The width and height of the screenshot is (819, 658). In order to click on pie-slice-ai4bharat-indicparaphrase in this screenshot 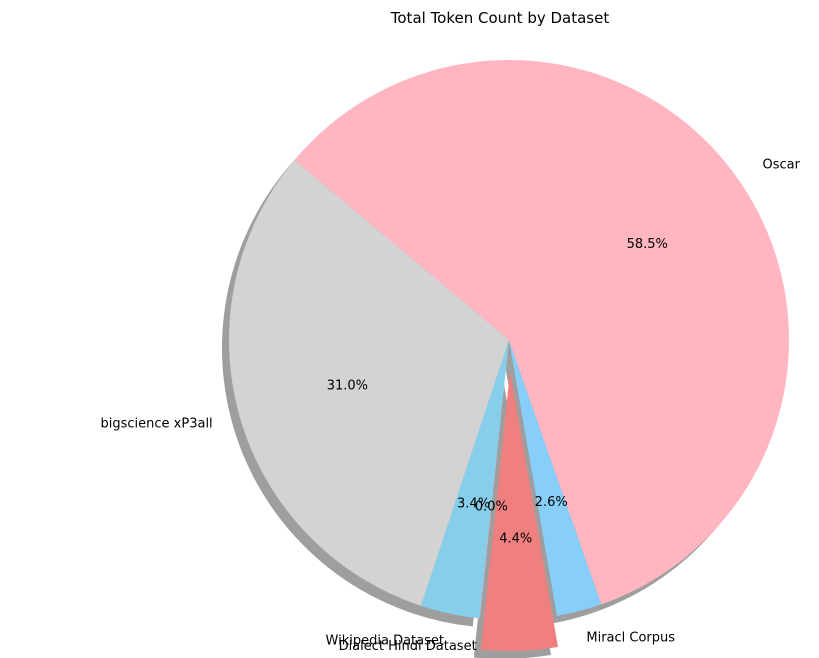, I will do `click(519, 510)`.